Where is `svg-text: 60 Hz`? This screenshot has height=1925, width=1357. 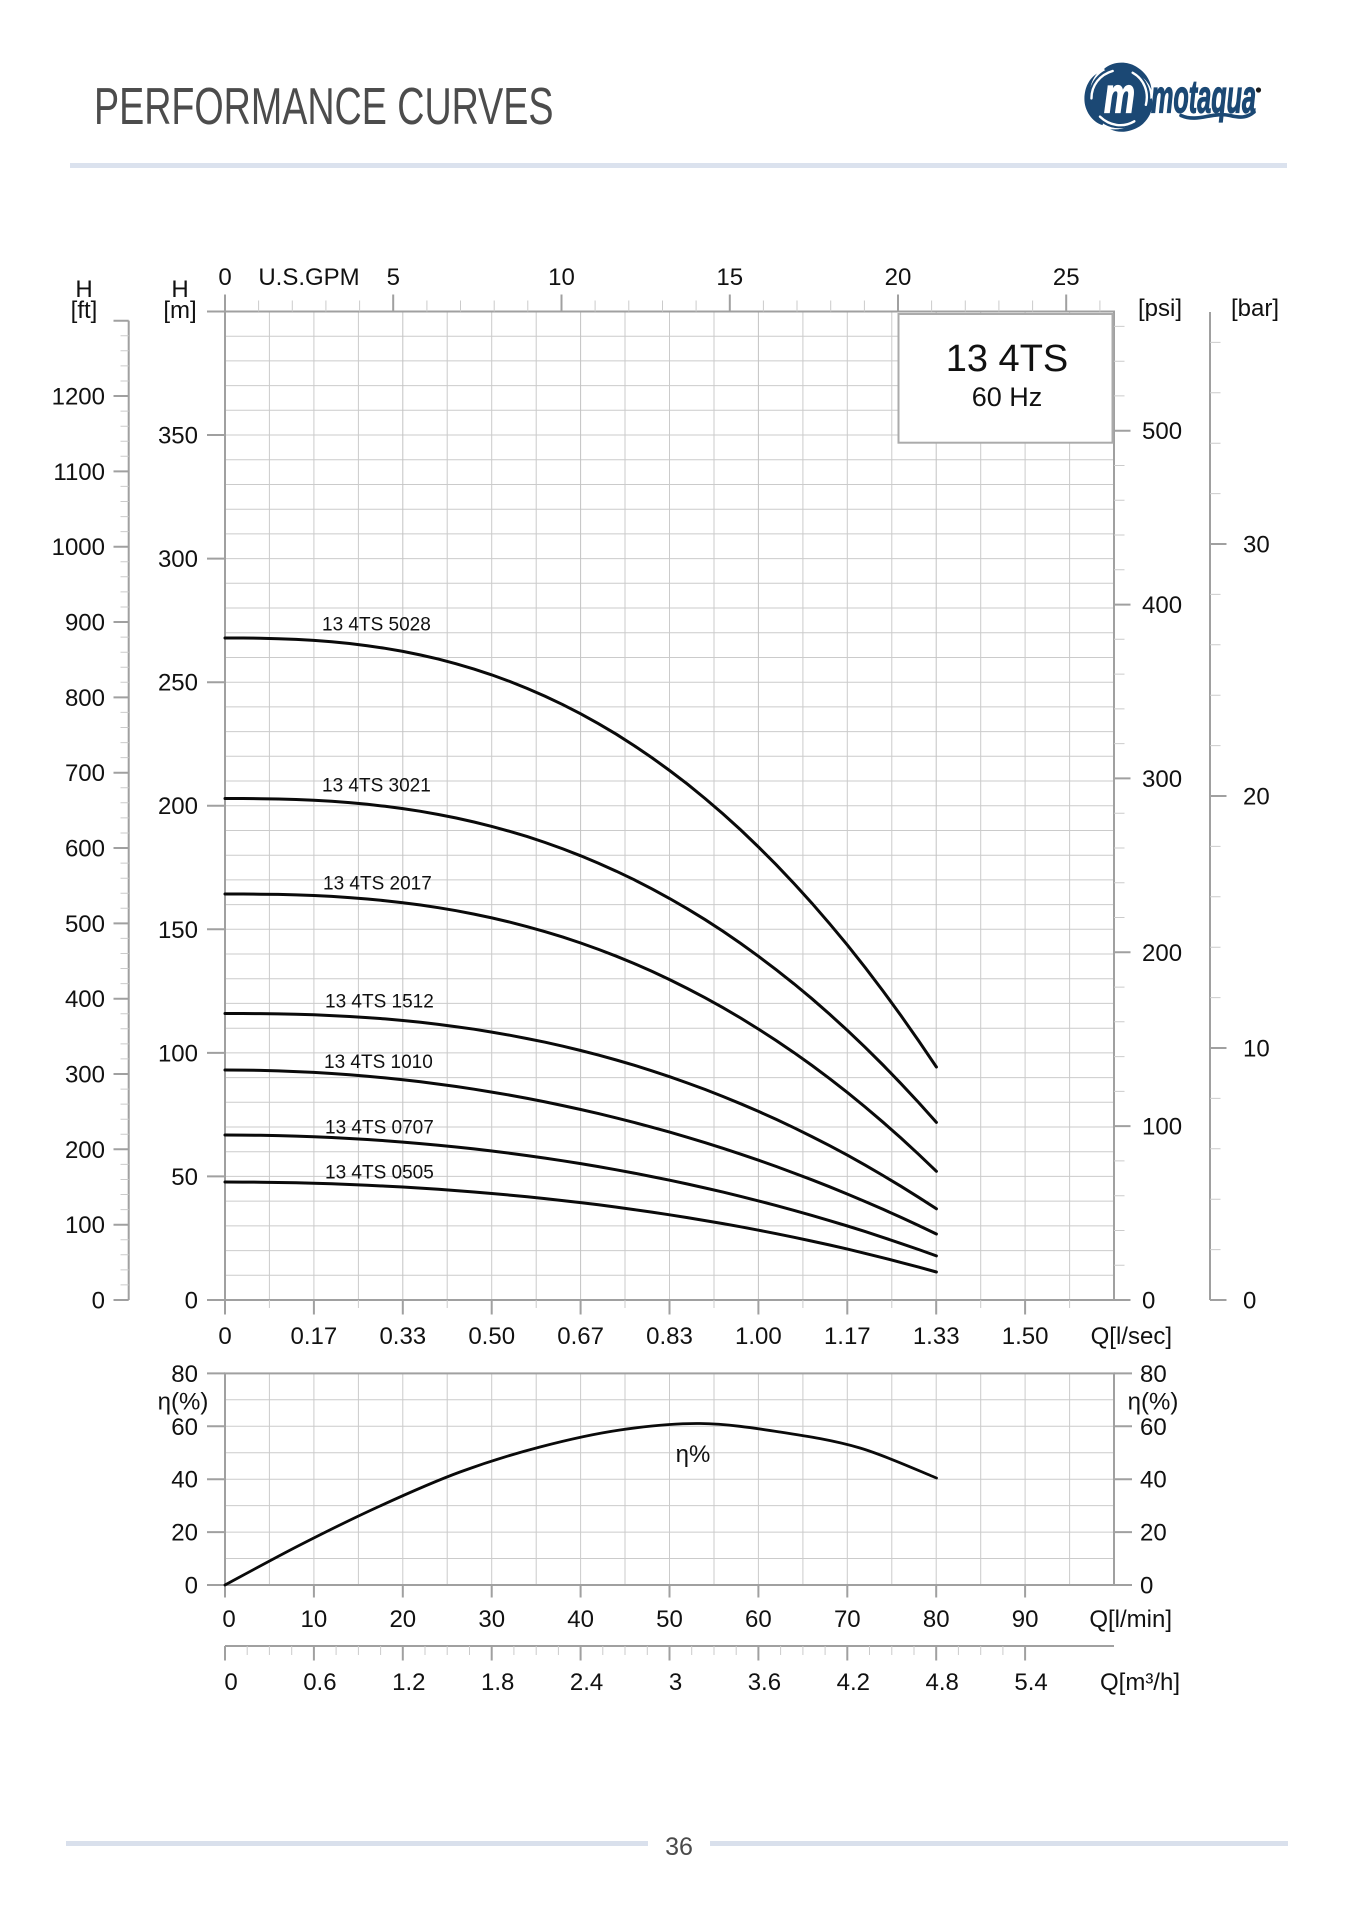 svg-text: 60 Hz is located at coordinates (1007, 397).